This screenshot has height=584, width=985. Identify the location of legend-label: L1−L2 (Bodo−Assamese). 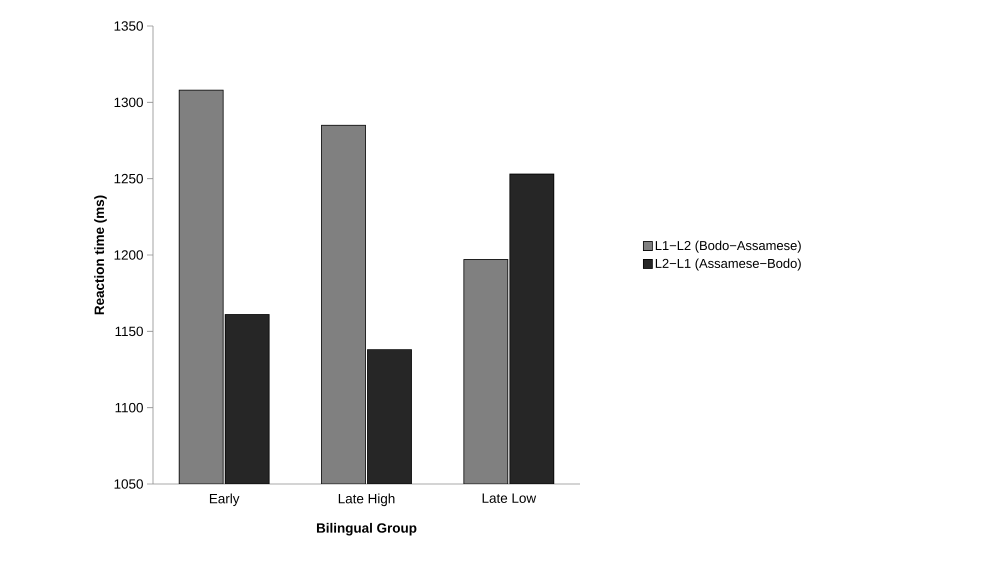
(728, 246).